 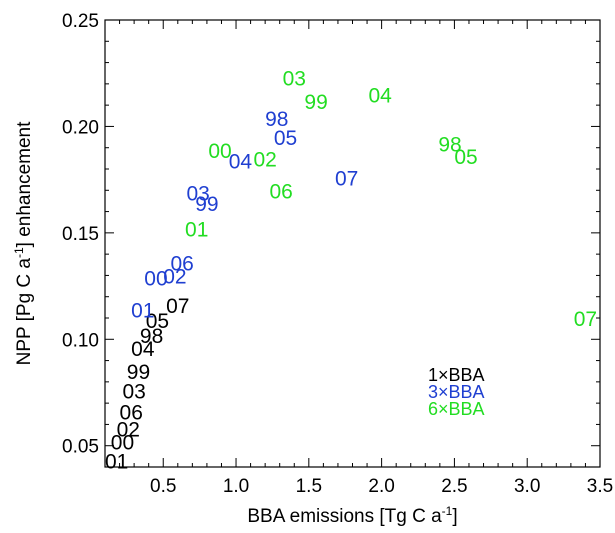 I want to click on x-tick-label: 3.5, so click(x=600, y=486).